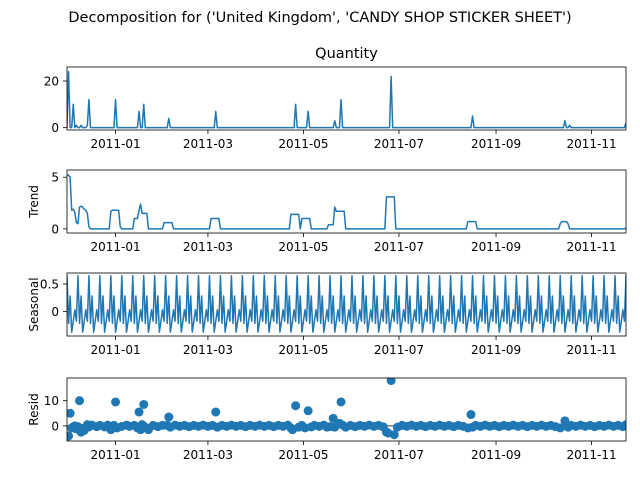 The height and width of the screenshot is (480, 640). I want to click on seasonal-ylabel: Seasonal, so click(34, 304).